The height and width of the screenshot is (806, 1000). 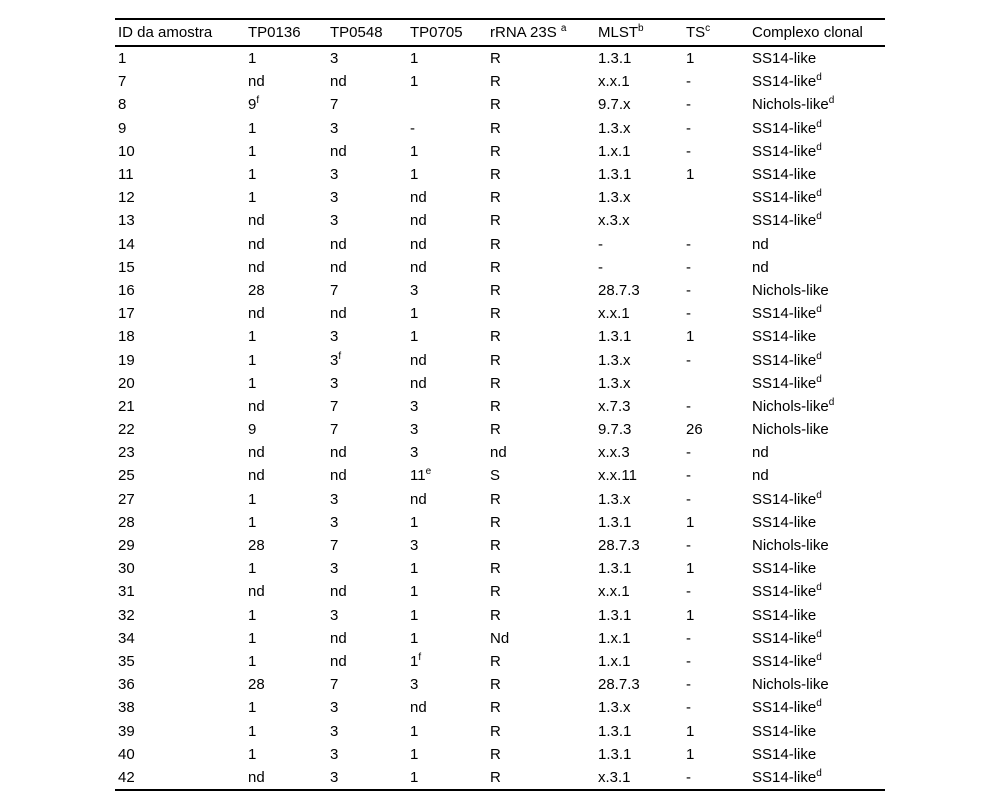 What do you see at coordinates (126, 151) in the screenshot?
I see `sample-id-cell: 10` at bounding box center [126, 151].